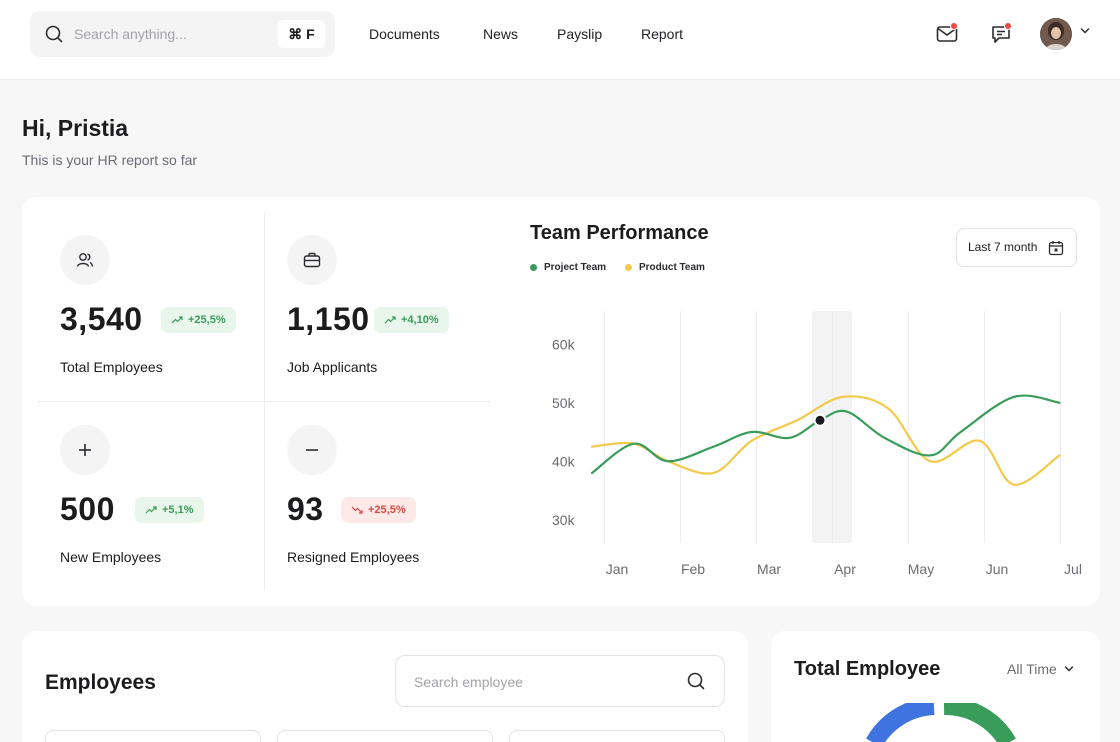 Image resolution: width=1120 pixels, height=742 pixels. I want to click on x-tick-label: Mar, so click(769, 569).